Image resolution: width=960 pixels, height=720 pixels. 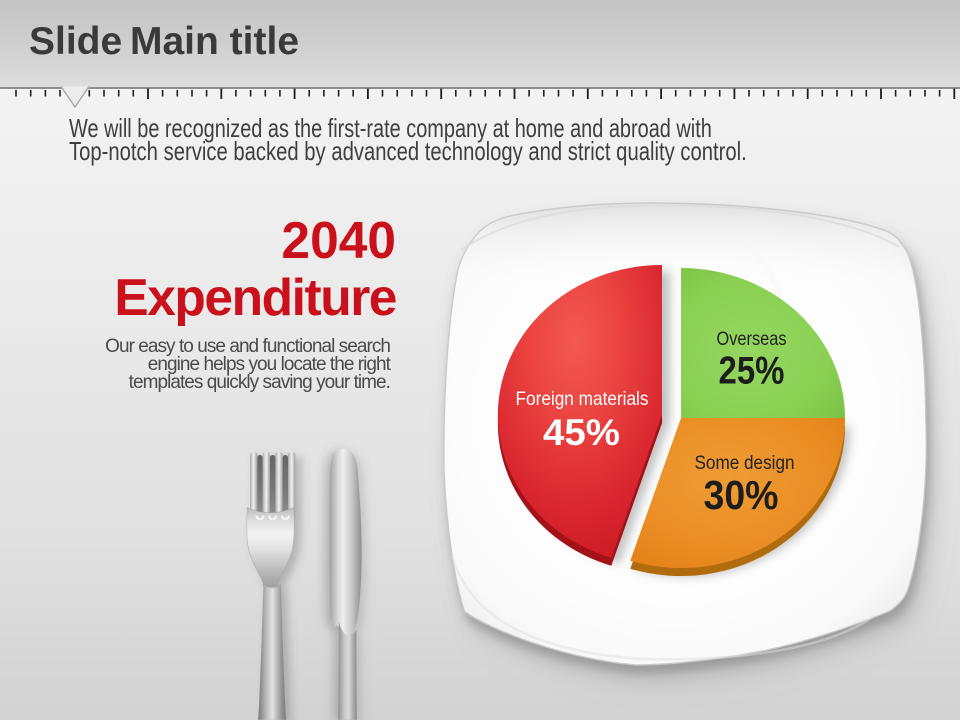 I want to click on svg-text: 45%, so click(x=581, y=432).